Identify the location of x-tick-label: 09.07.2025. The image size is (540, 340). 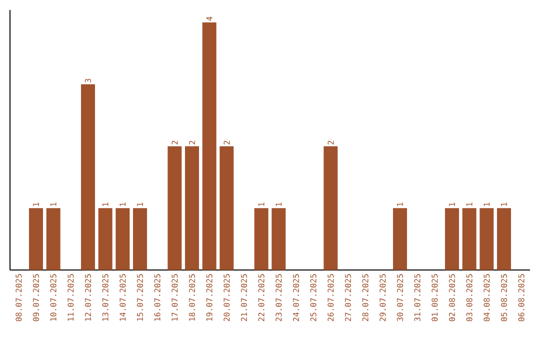
(36, 298).